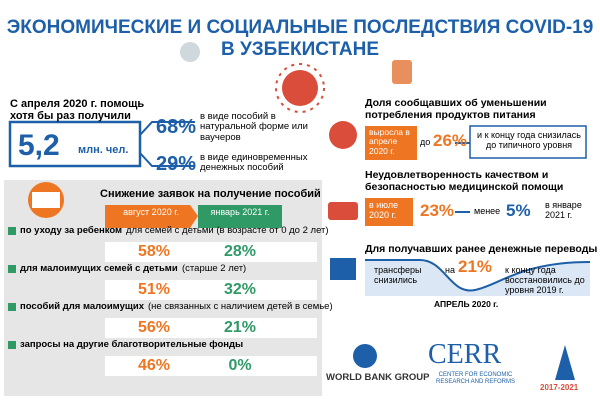 The image size is (600, 400). What do you see at coordinates (240, 306) in the screenshot?
I see `row-note: (не связанных с наличием детей в семье)` at bounding box center [240, 306].